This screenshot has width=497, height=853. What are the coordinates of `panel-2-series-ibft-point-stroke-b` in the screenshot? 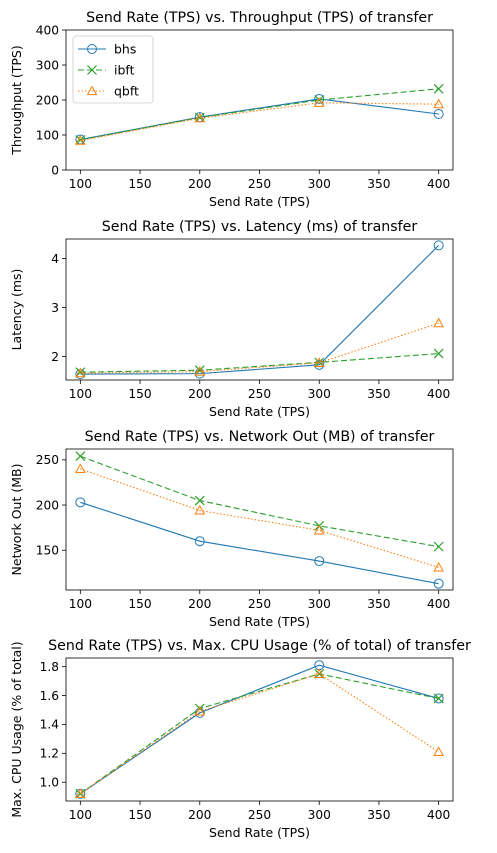 It's located at (80, 372).